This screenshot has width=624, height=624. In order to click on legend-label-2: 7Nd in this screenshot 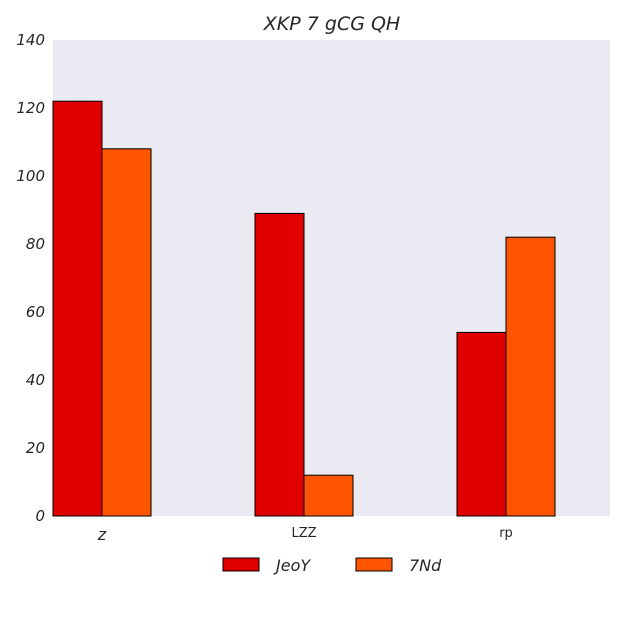, I will do `click(425, 565)`.